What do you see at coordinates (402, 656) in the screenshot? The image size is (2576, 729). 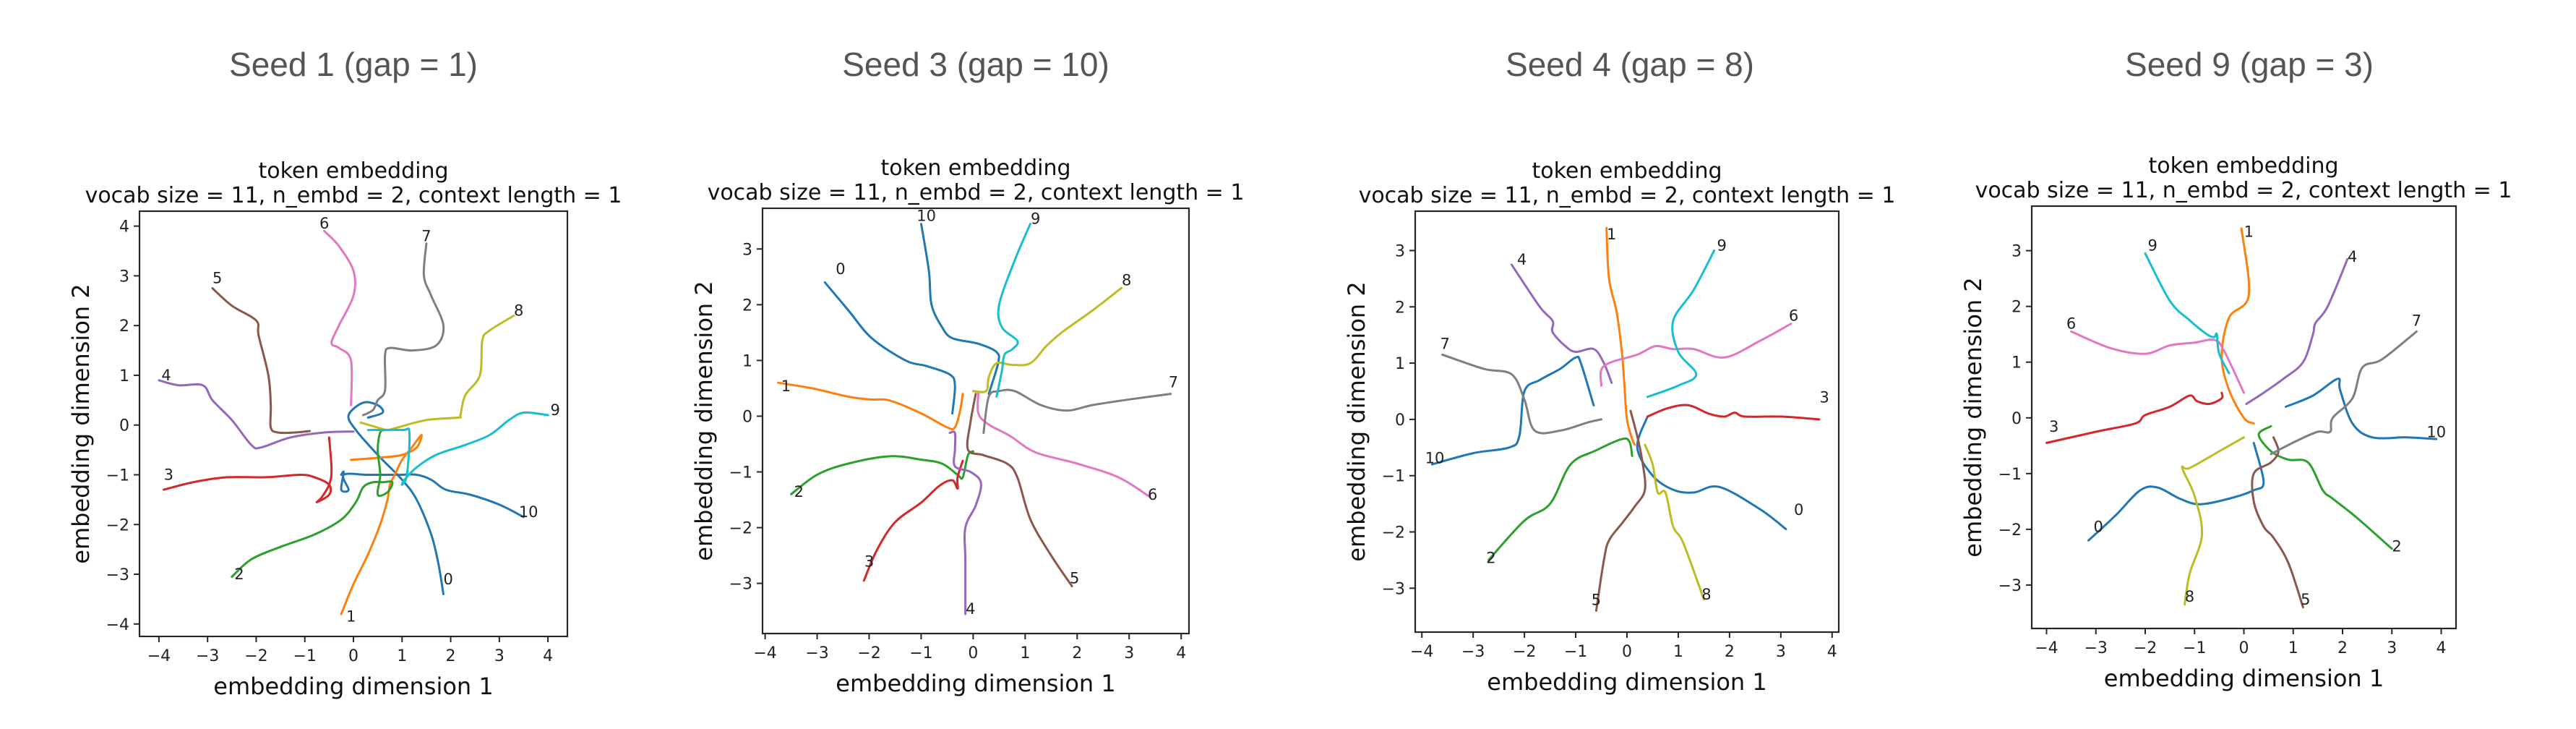 I see `x-tick-label: 1` at bounding box center [402, 656].